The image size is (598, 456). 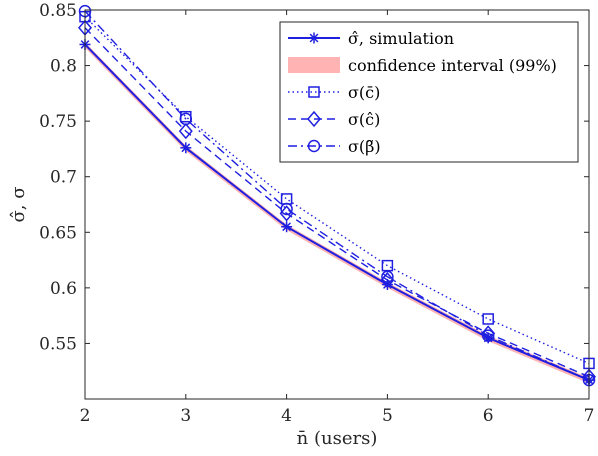 I want to click on legend-label-1: confidence interval (99%), so click(x=452, y=65).